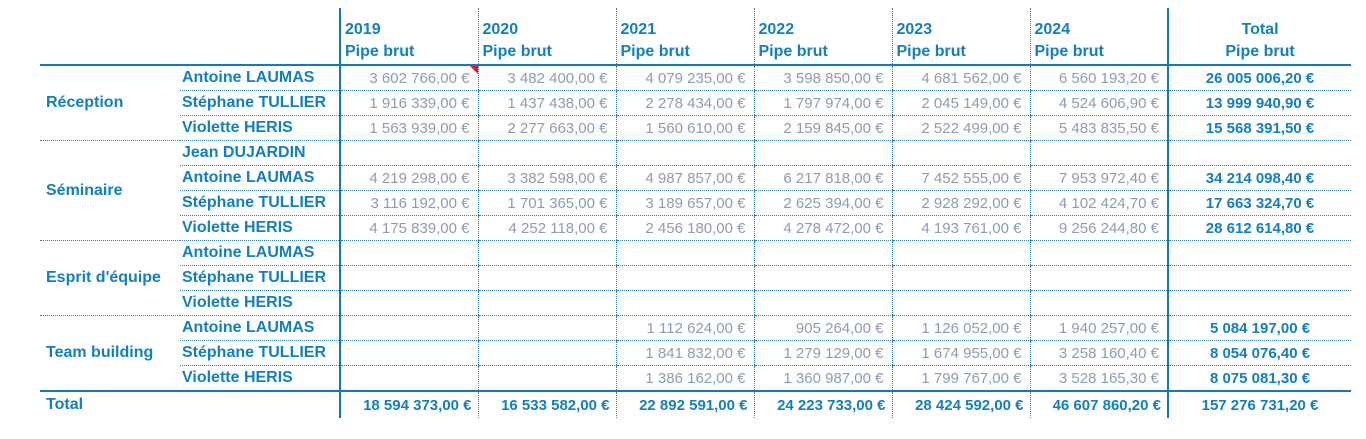 This screenshot has height=439, width=1366. What do you see at coordinates (684, 78) in the screenshot?
I see `value-cell-2021: 4 079 235,00 €` at bounding box center [684, 78].